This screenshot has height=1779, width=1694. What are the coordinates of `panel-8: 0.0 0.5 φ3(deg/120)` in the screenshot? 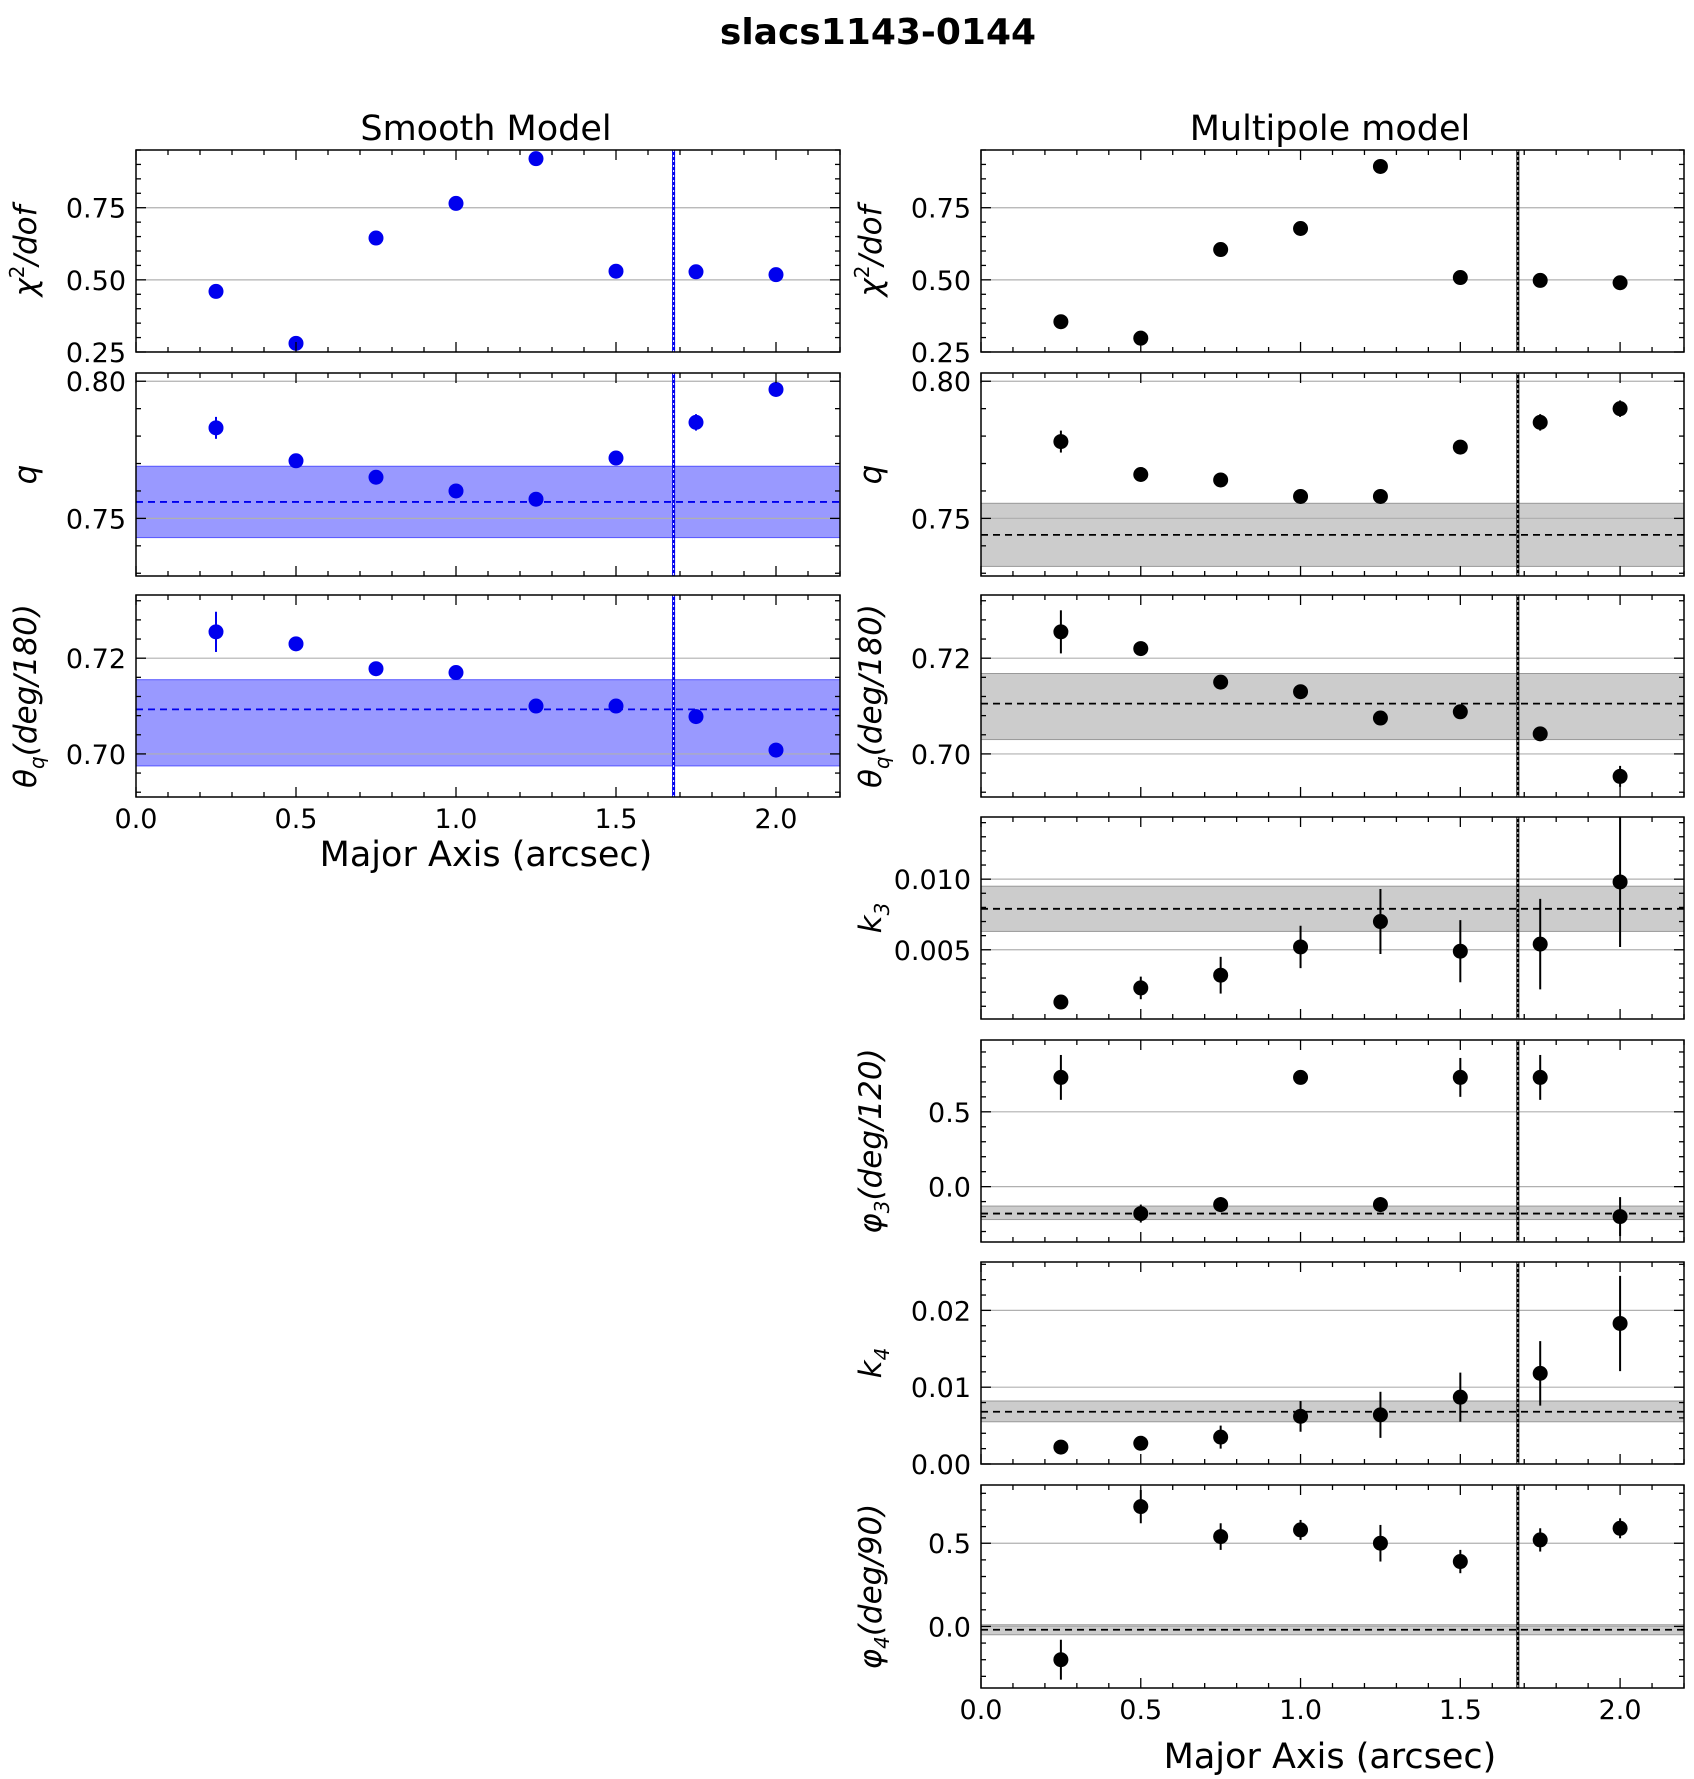 It's located at (1269, 1141).